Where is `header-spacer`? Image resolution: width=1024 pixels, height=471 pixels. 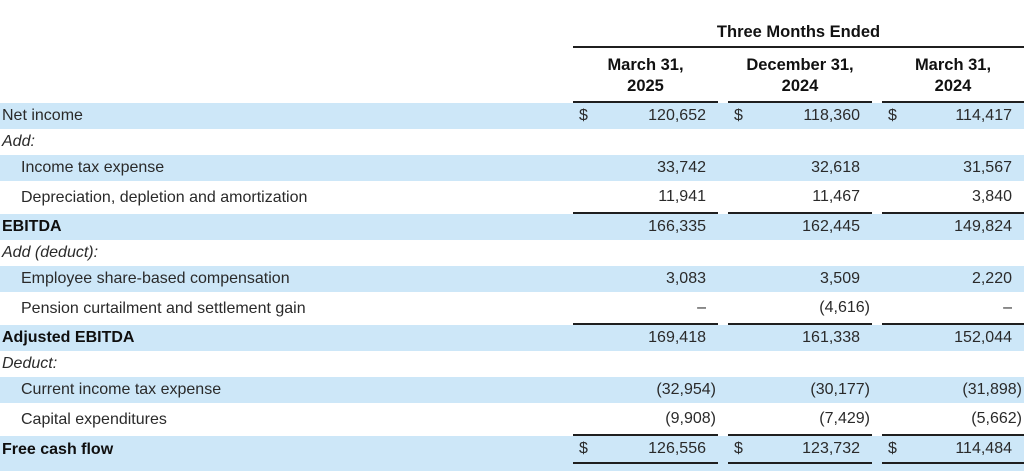 header-spacer is located at coordinates (286, 51).